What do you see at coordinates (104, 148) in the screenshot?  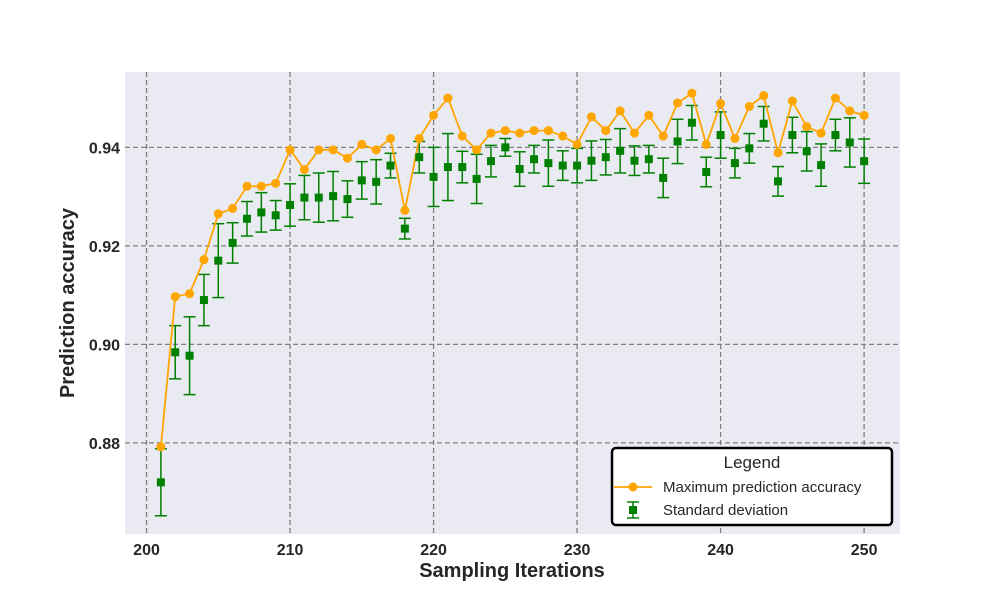 I see `y-tick-label: 0.94` at bounding box center [104, 148].